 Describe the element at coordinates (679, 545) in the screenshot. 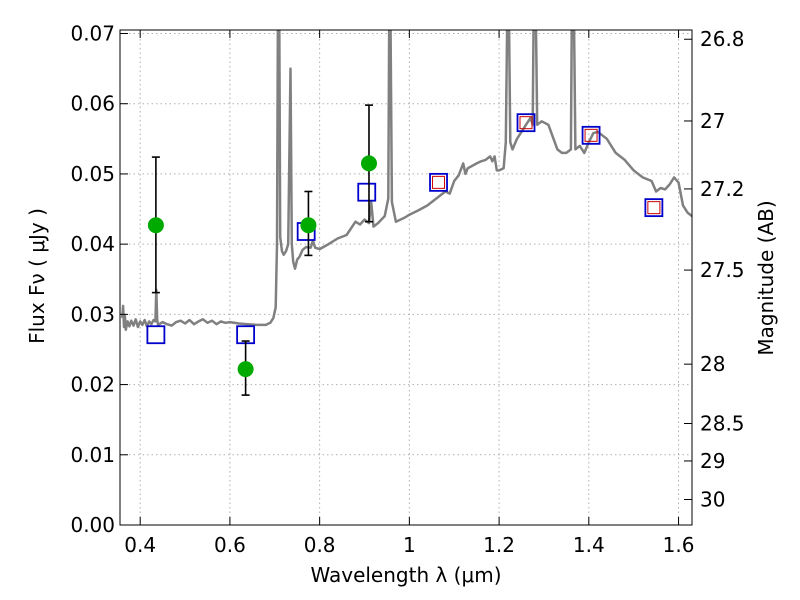

I see `x-tick-label: 1.6` at that location.